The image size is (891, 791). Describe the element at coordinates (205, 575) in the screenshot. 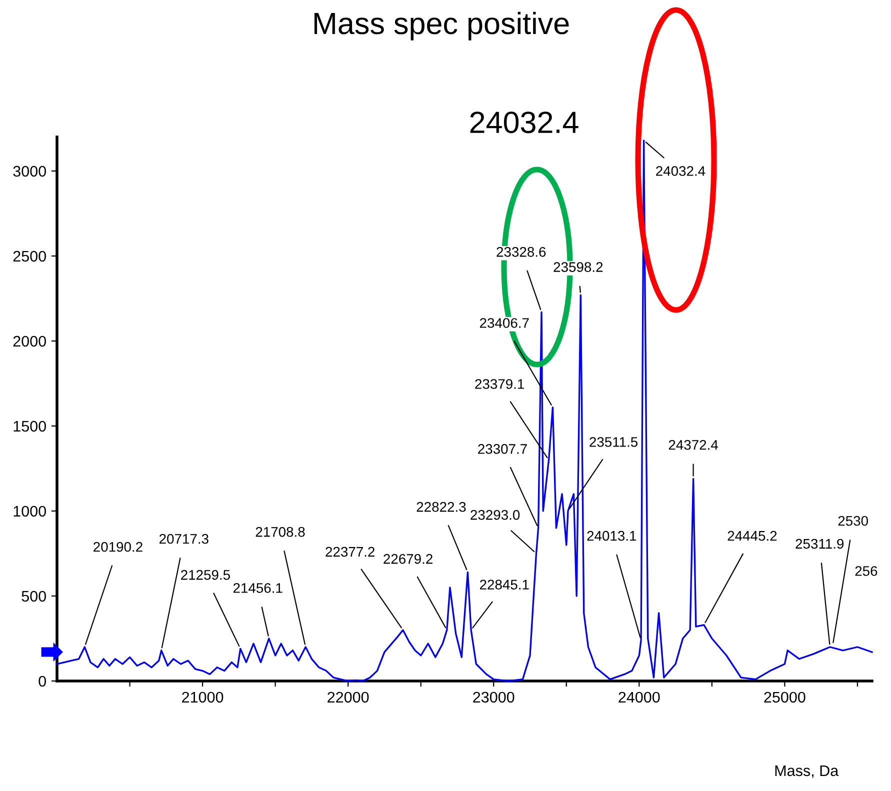

I see `annotation: 21259.5` at that location.